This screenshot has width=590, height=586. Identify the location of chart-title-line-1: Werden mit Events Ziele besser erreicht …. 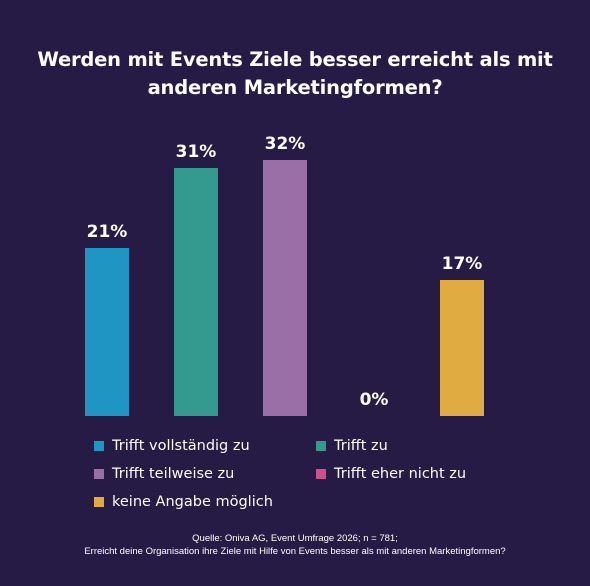
(295, 59).